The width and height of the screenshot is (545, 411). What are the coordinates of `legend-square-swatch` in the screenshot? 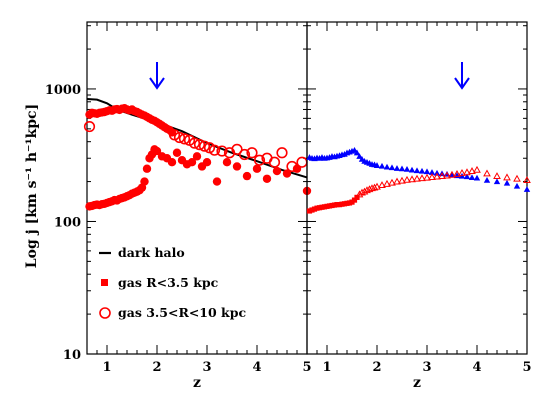 It's located at (104, 282).